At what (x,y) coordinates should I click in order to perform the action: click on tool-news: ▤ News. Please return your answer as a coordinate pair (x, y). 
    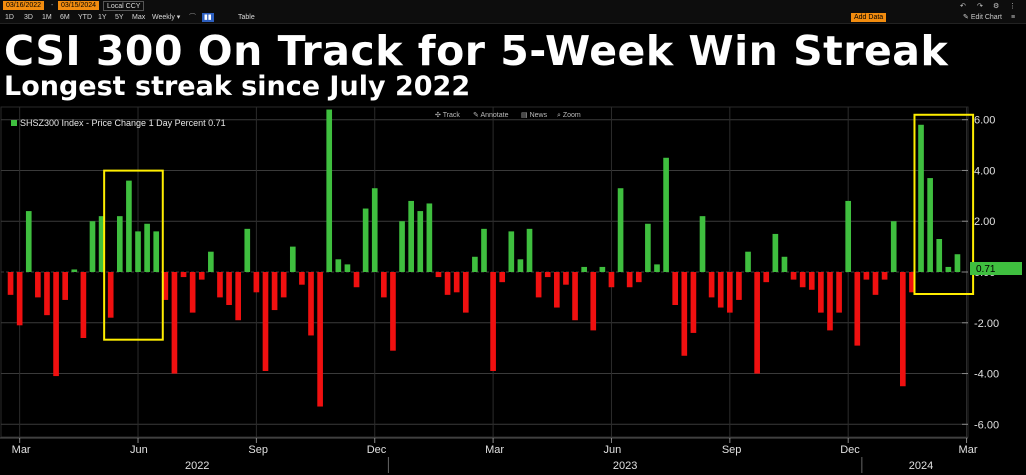
    Looking at the image, I should click on (534, 115).